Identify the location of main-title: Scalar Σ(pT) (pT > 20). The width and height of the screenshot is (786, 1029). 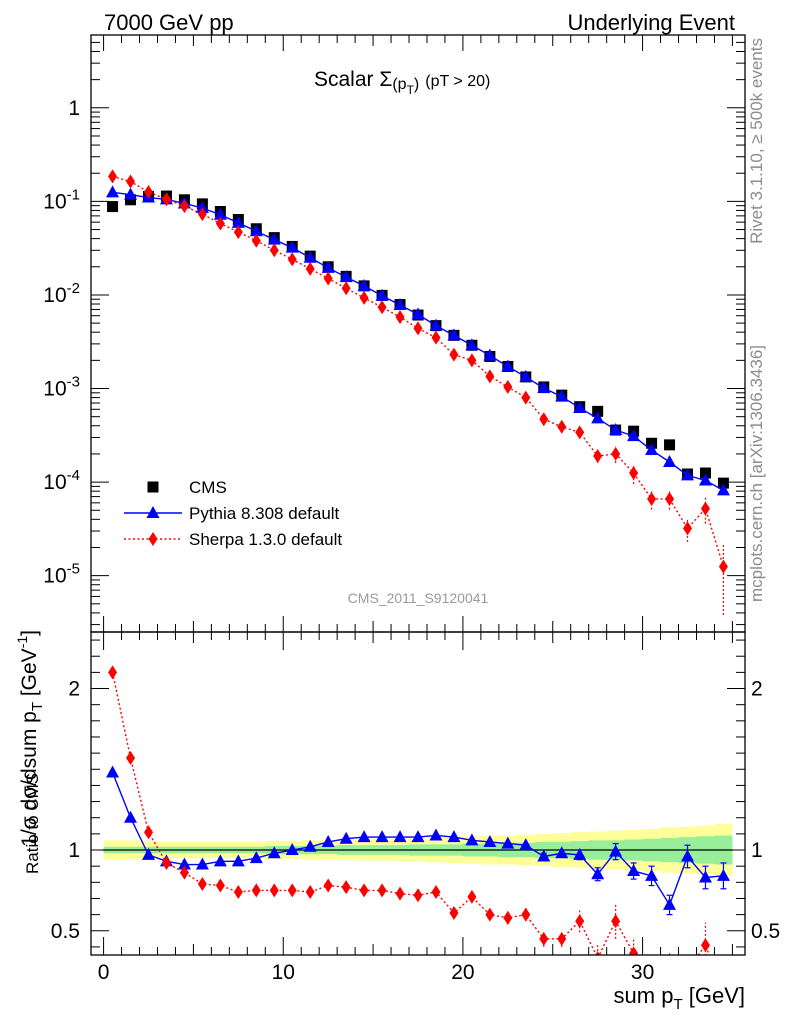
(402, 82).